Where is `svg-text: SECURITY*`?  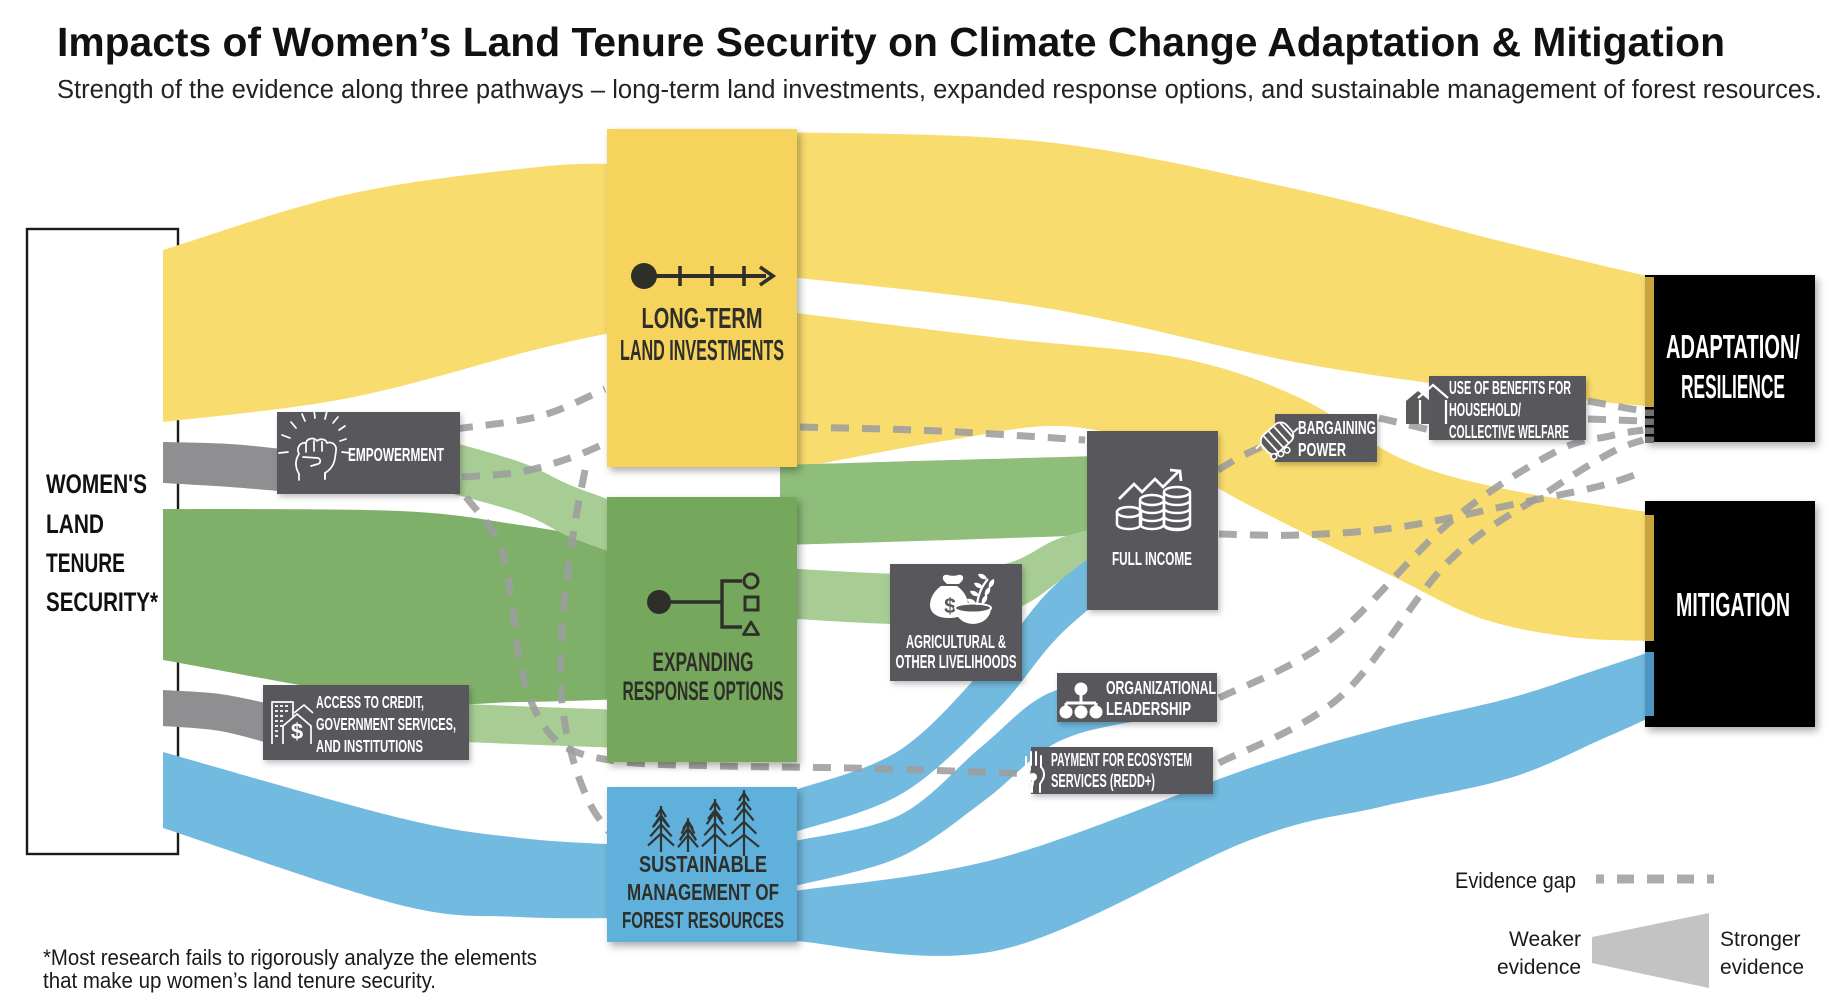
svg-text: SECURITY* is located at coordinates (102, 602).